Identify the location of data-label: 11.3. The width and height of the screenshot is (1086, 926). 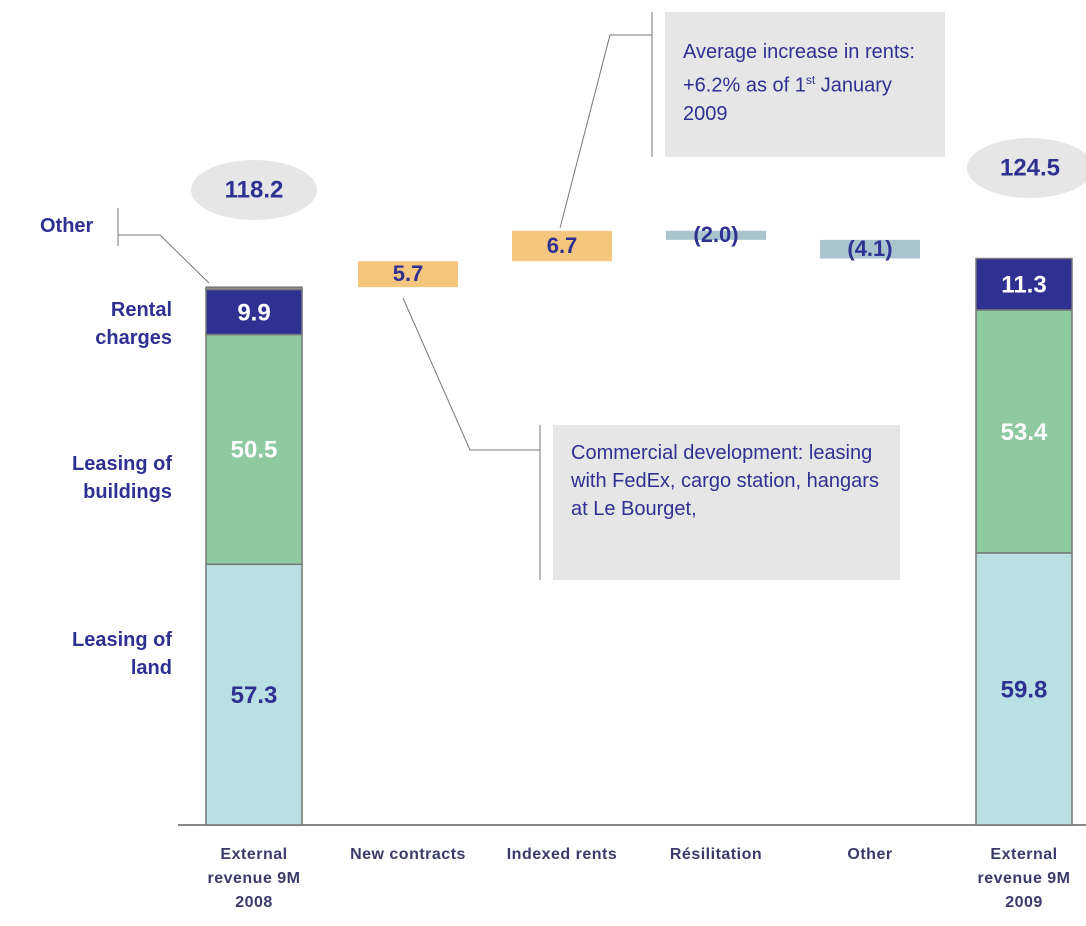
(1023, 285).